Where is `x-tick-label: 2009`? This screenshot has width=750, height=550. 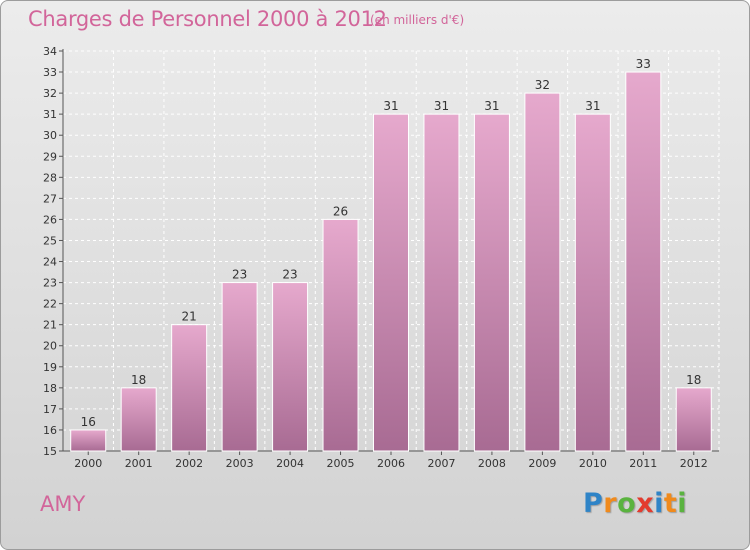
x-tick-label: 2009 is located at coordinates (542, 463).